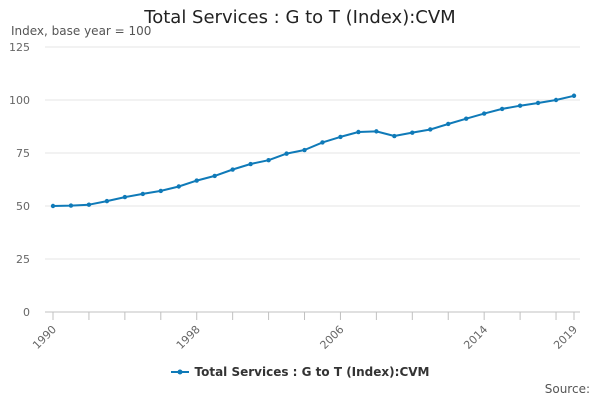 The width and height of the screenshot is (600, 400). Describe the element at coordinates (44, 337) in the screenshot. I see `x-tick-label: 1990` at that location.